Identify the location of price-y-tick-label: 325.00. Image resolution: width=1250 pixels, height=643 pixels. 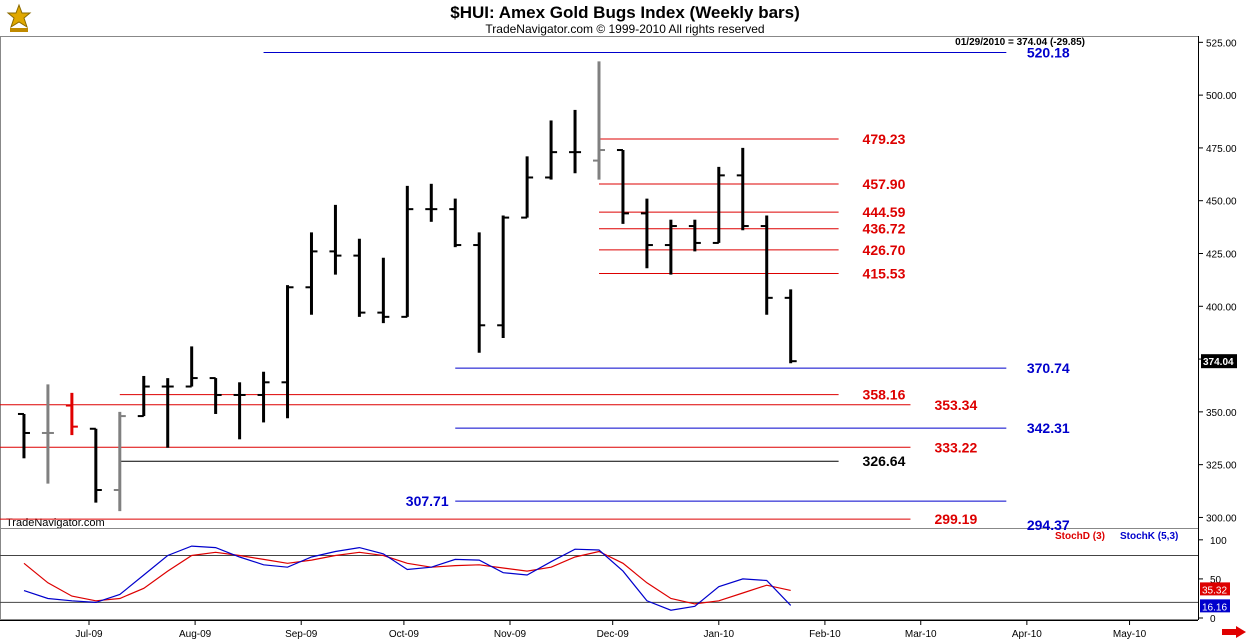
(1221, 466).